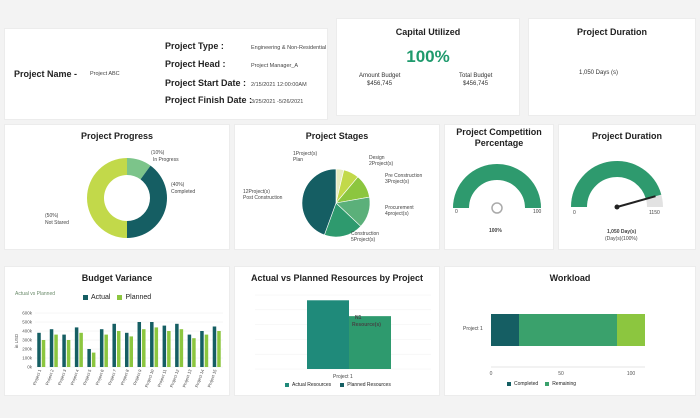  What do you see at coordinates (617, 207) in the screenshot?
I see `duration-gauge-hub` at bounding box center [617, 207].